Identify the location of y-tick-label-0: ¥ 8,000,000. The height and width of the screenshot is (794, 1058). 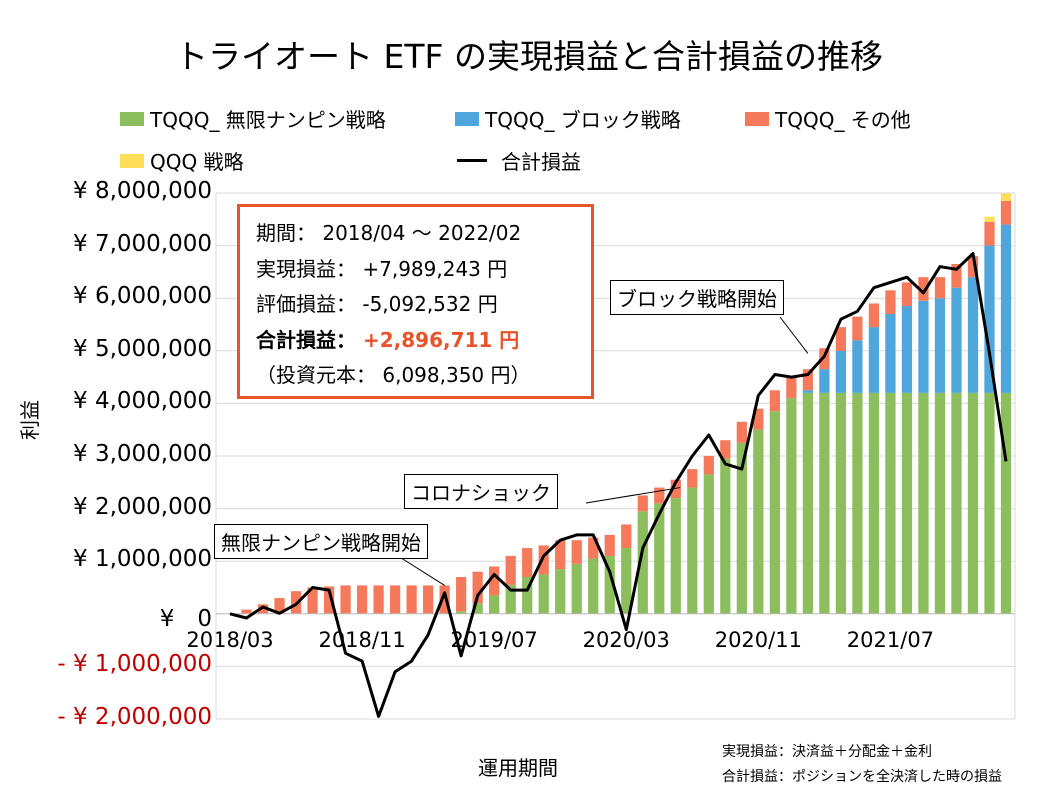
(142, 191).